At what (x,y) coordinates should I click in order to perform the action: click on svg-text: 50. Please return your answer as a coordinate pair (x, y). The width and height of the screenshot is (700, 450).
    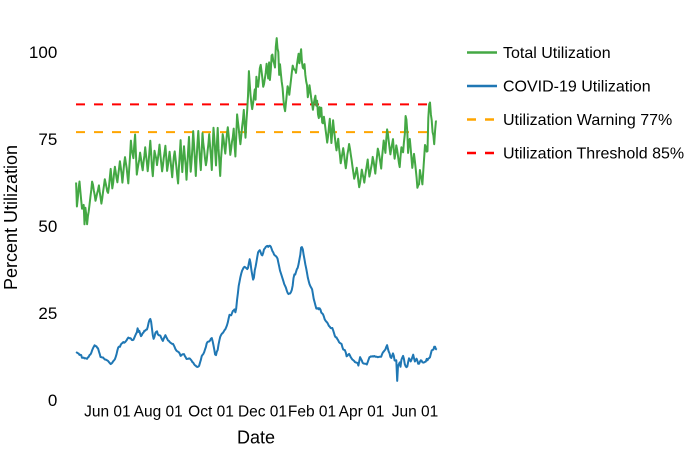
    Looking at the image, I should click on (47, 226).